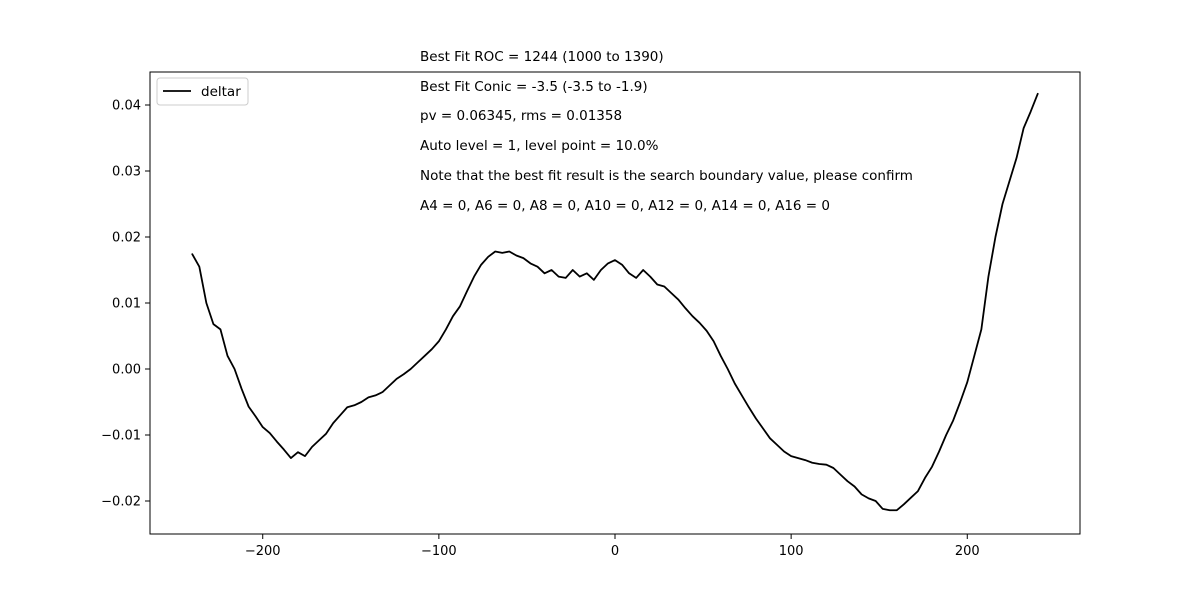 The height and width of the screenshot is (600, 1200). Describe the element at coordinates (439, 551) in the screenshot. I see `x-tick-label: −100` at that location.